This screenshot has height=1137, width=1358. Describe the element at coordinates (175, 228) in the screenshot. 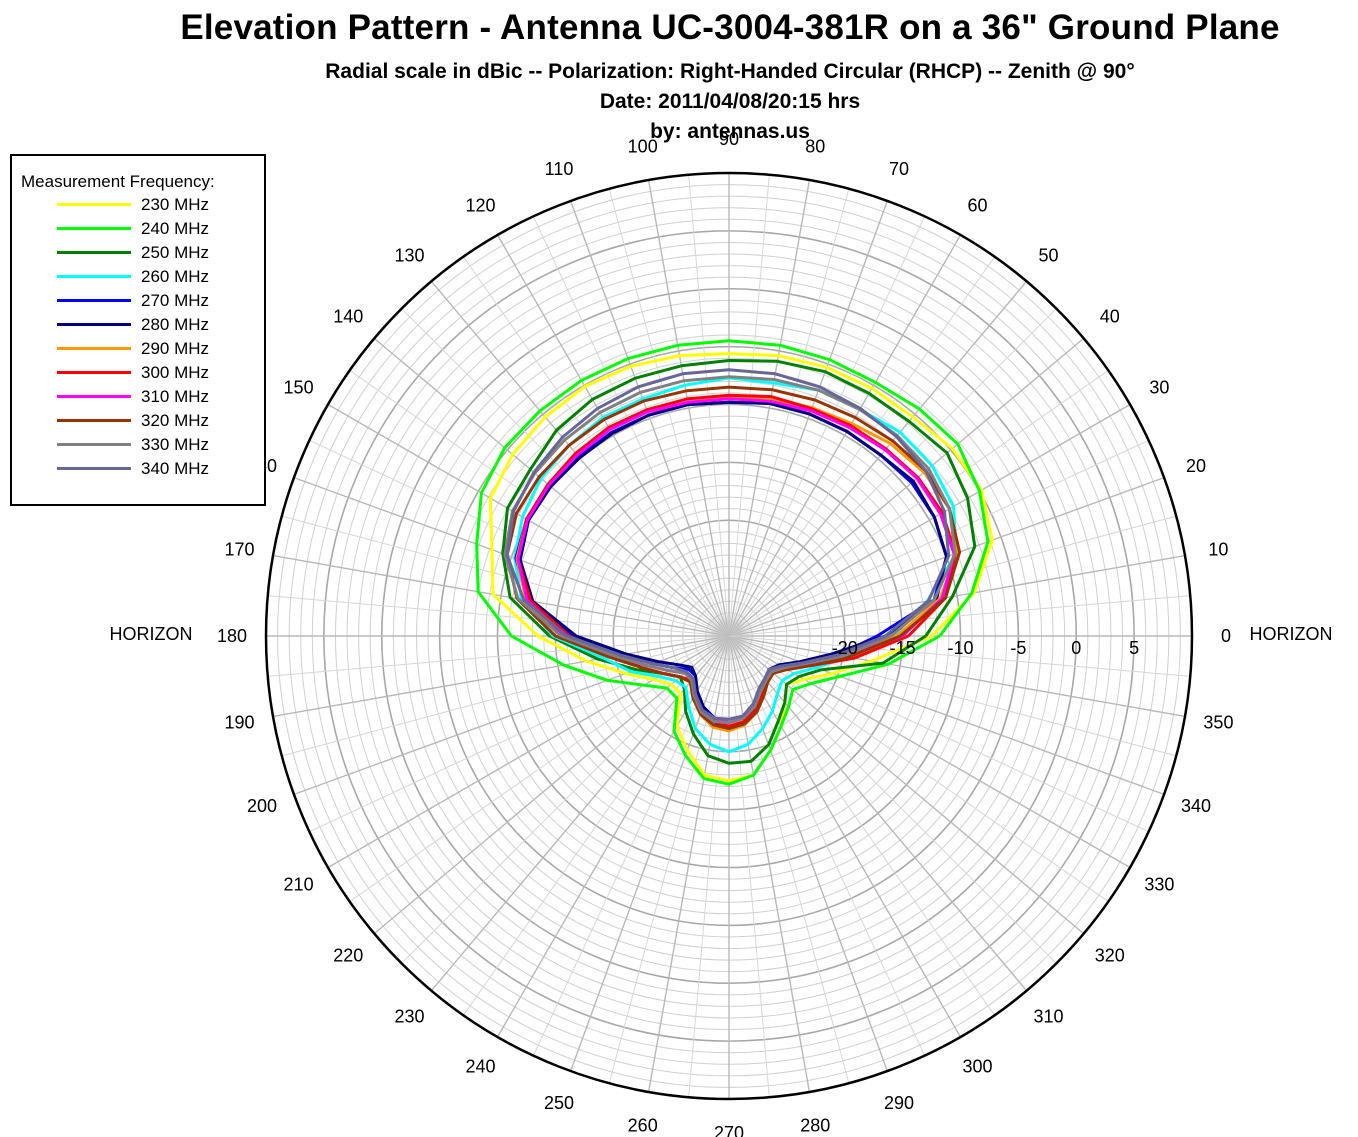

I see `legend-label: 240 MHz` at that location.